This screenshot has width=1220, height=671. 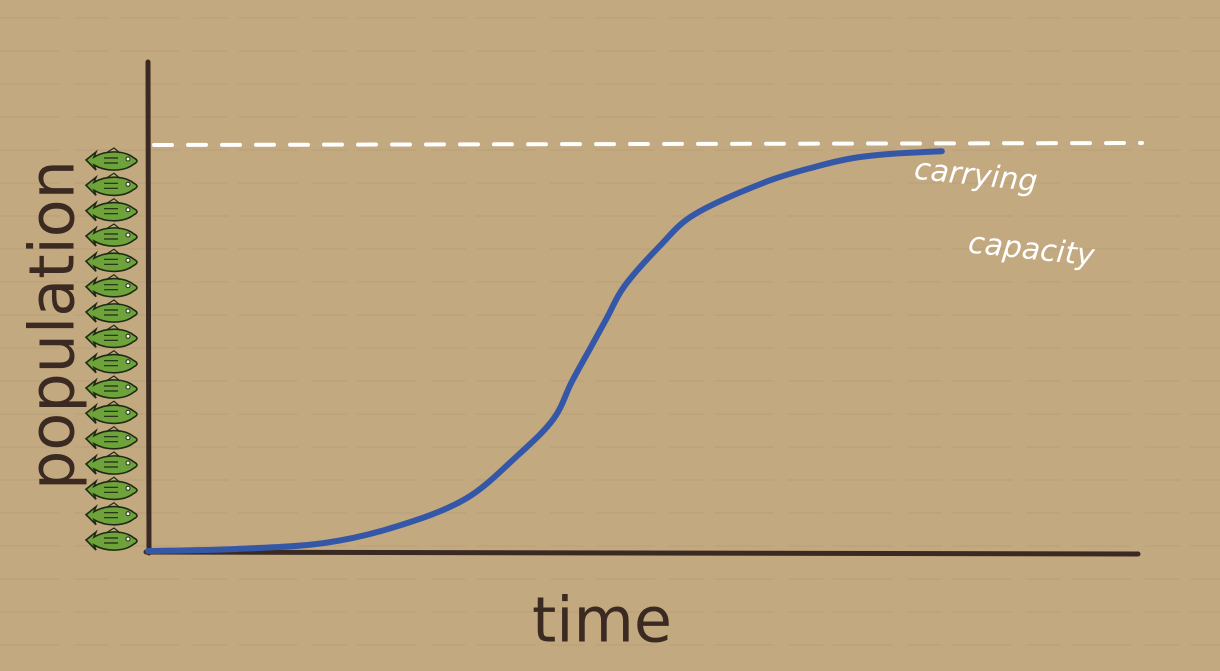 I want to click on y-axis-label: population, so click(x=52, y=325).